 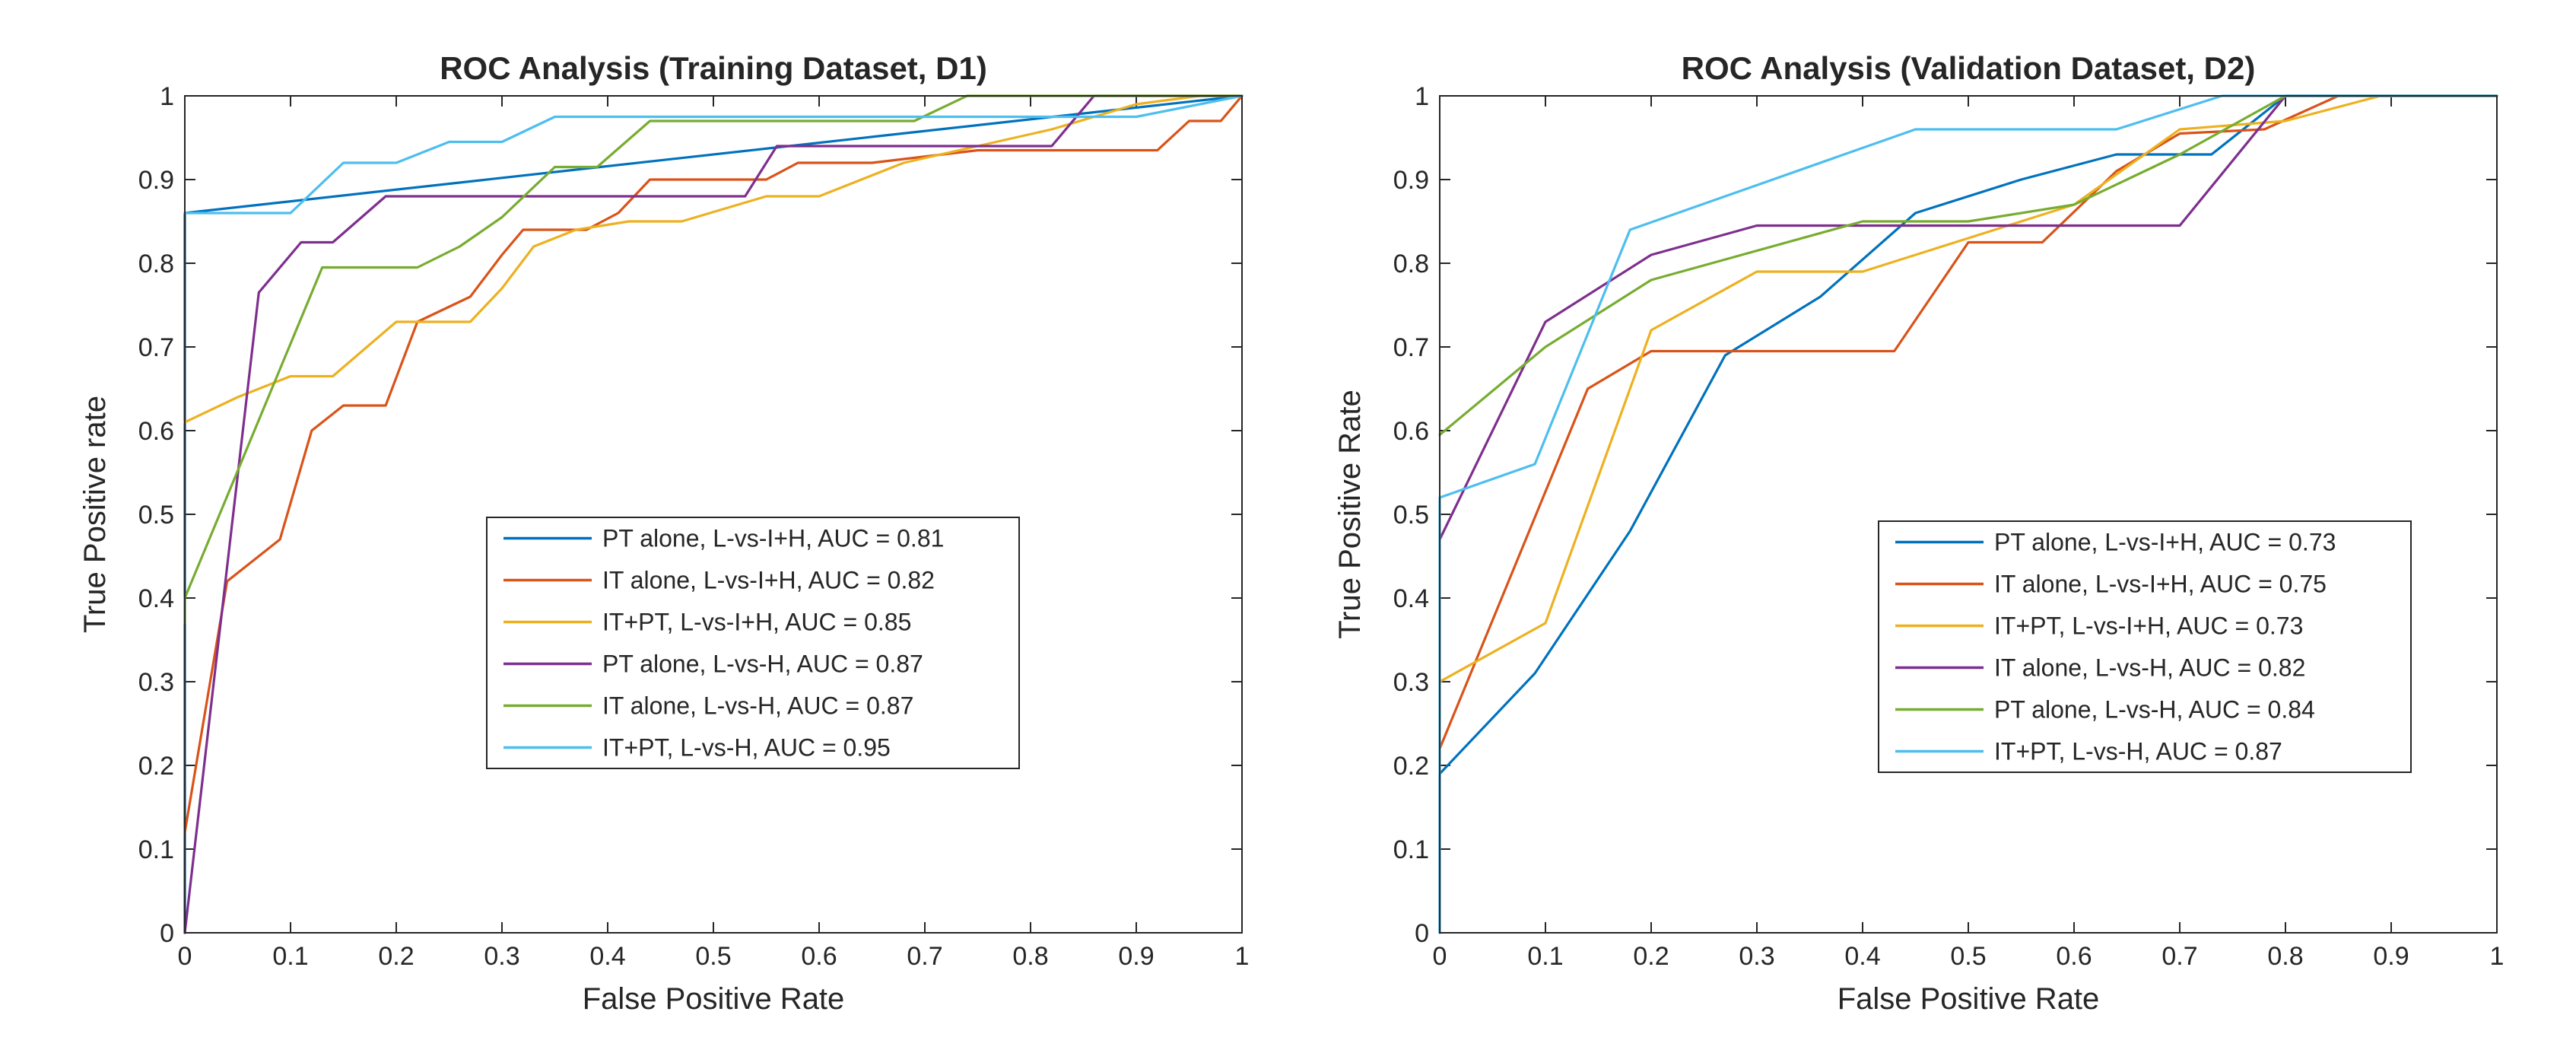 What do you see at coordinates (757, 706) in the screenshot?
I see `legend-entry: IT alone, L-vs-H, AUC = 0.87` at bounding box center [757, 706].